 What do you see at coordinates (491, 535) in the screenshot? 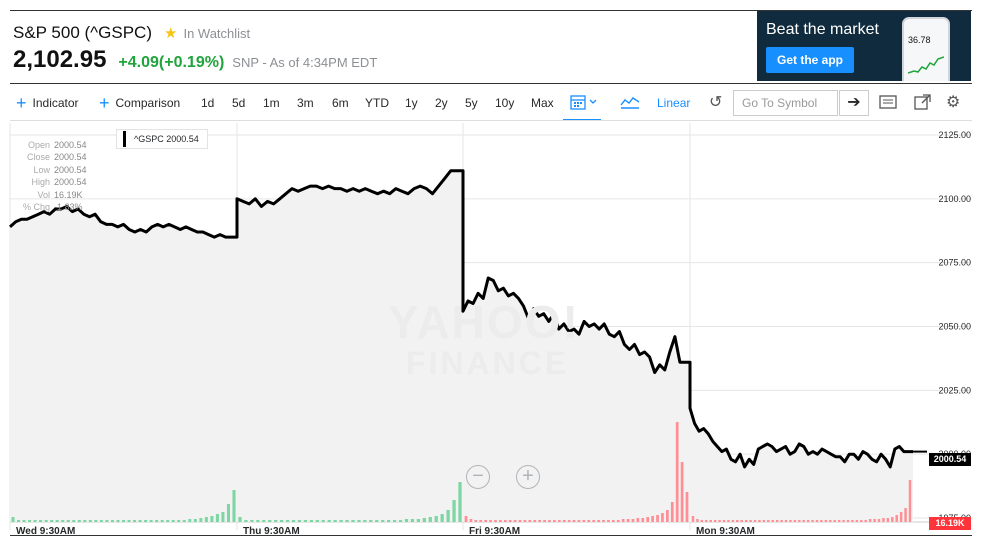
I see `bottom-rule` at bounding box center [491, 535].